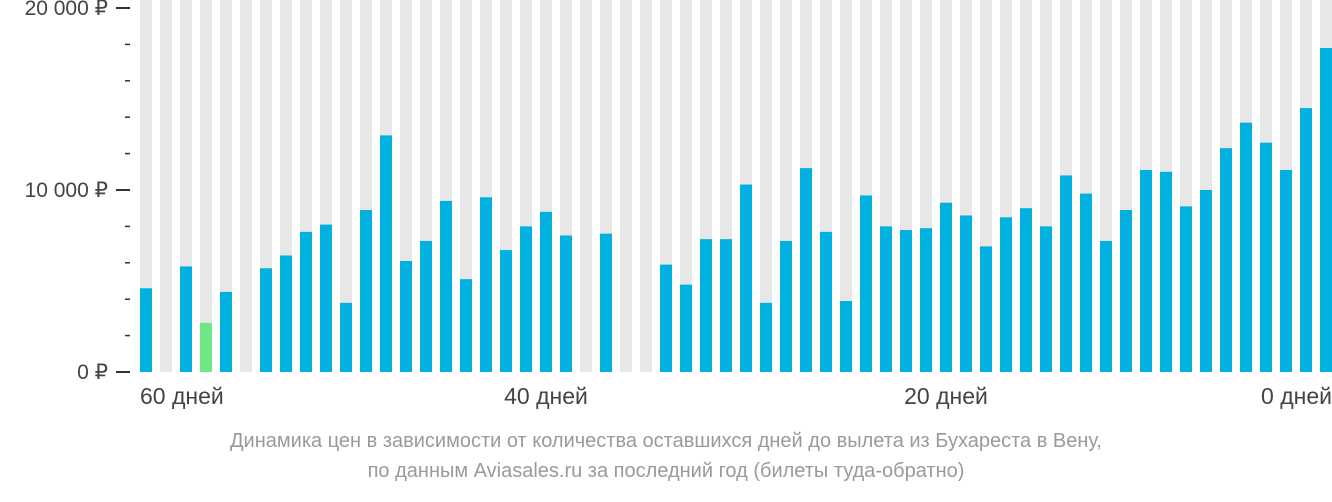 The width and height of the screenshot is (1332, 502). Describe the element at coordinates (66, 10) in the screenshot. I see `y-tick-label: 20 000 ₽` at that location.